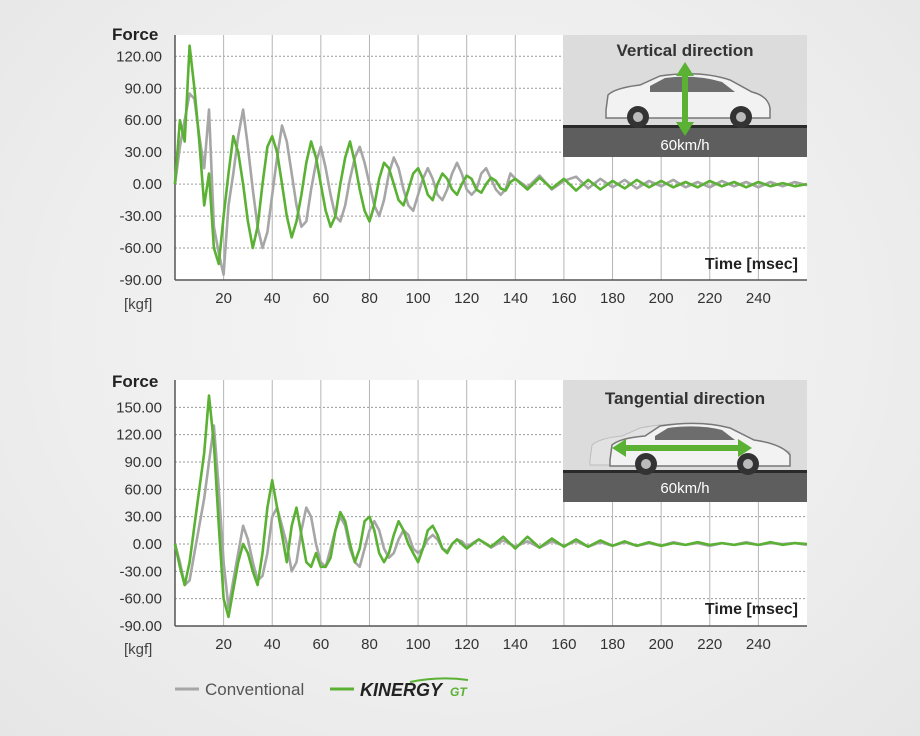 The image size is (920, 736). I want to click on y-tick-label: 150.00, so click(139, 407).